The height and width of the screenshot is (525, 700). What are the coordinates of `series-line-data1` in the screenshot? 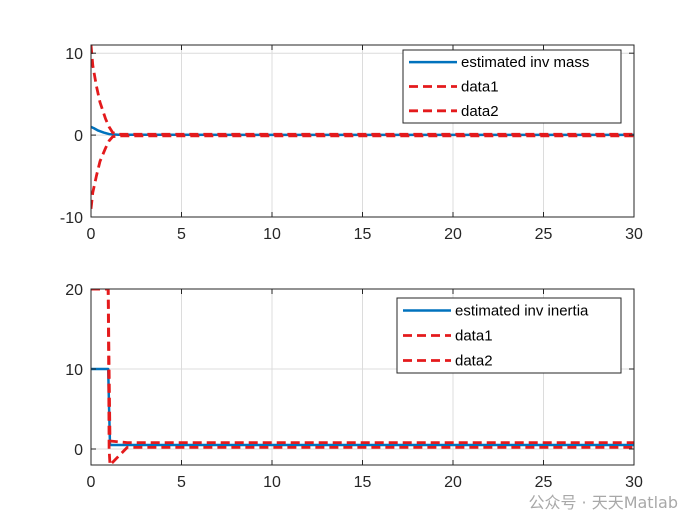 It's located at (362, 90).